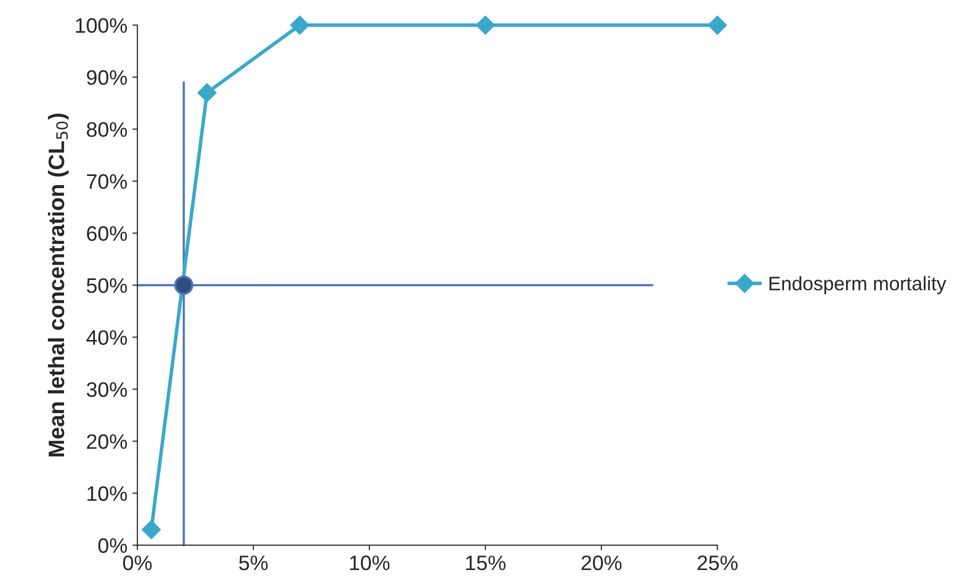  Describe the element at coordinates (58, 285) in the screenshot. I see `y-axis-title: Mean lethal concentration (CL$_{50}$)` at that location.